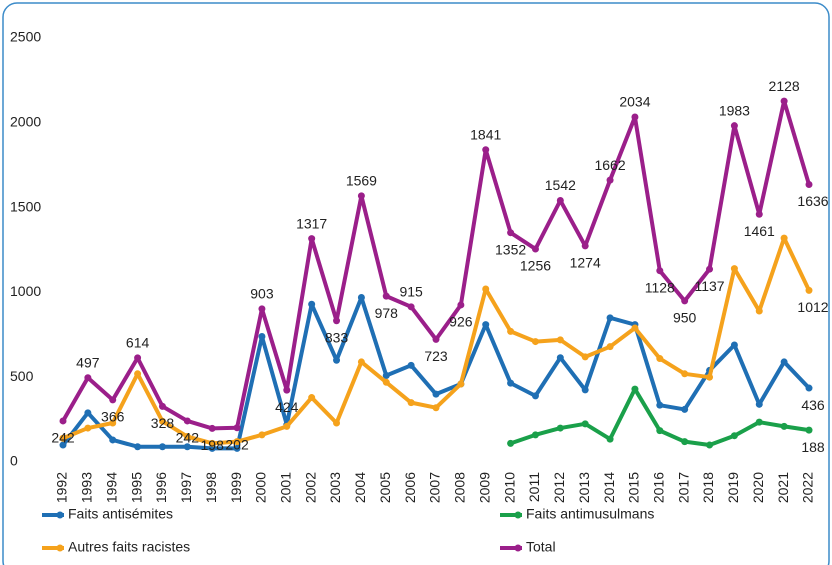  Describe the element at coordinates (485, 134) in the screenshot. I see `data-label: 1841` at that location.